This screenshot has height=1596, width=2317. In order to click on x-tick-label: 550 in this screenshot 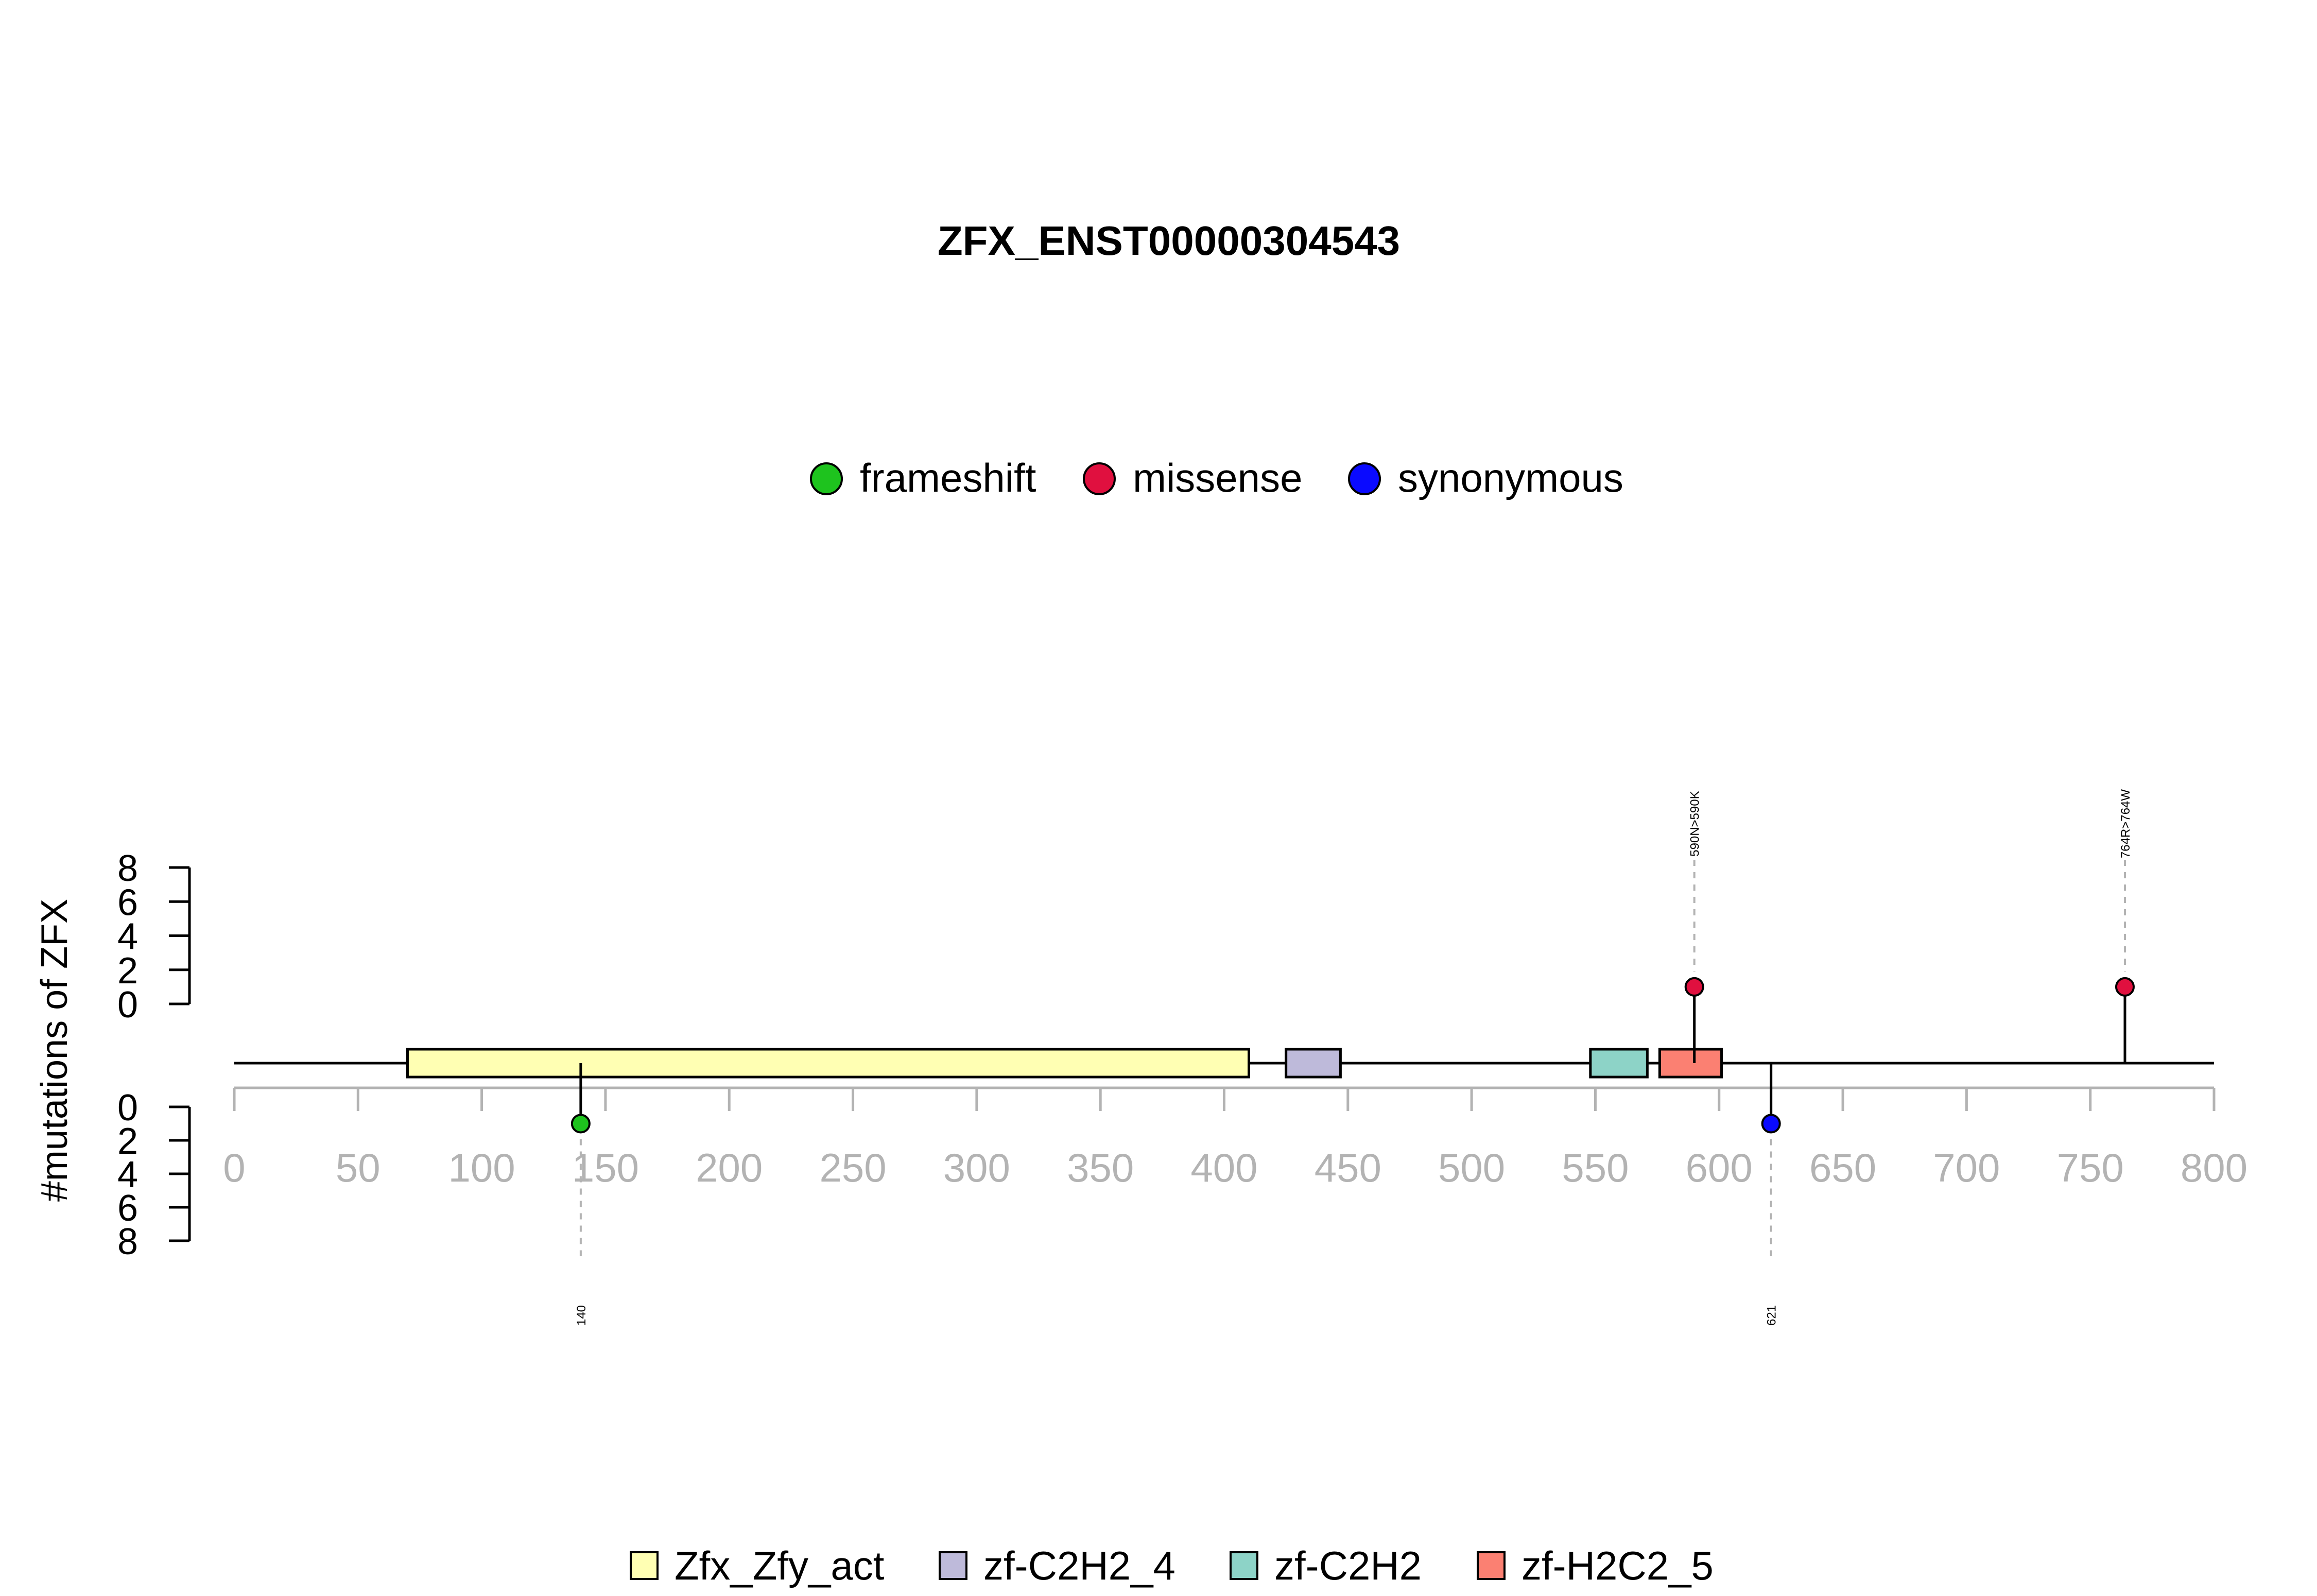, I will do `click(1595, 1167)`.